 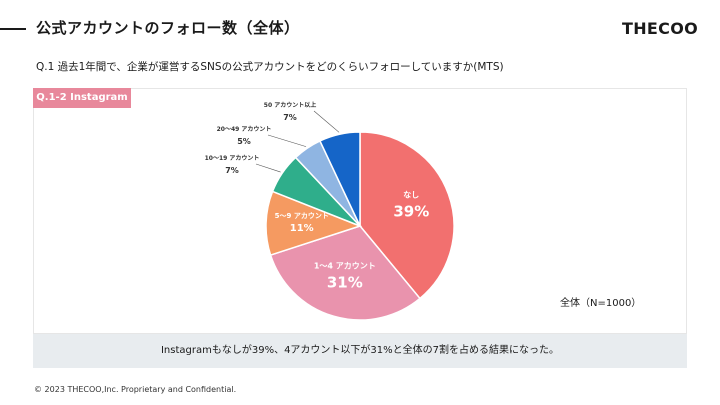 I want to click on slice-value-6: 7%, so click(x=290, y=117).